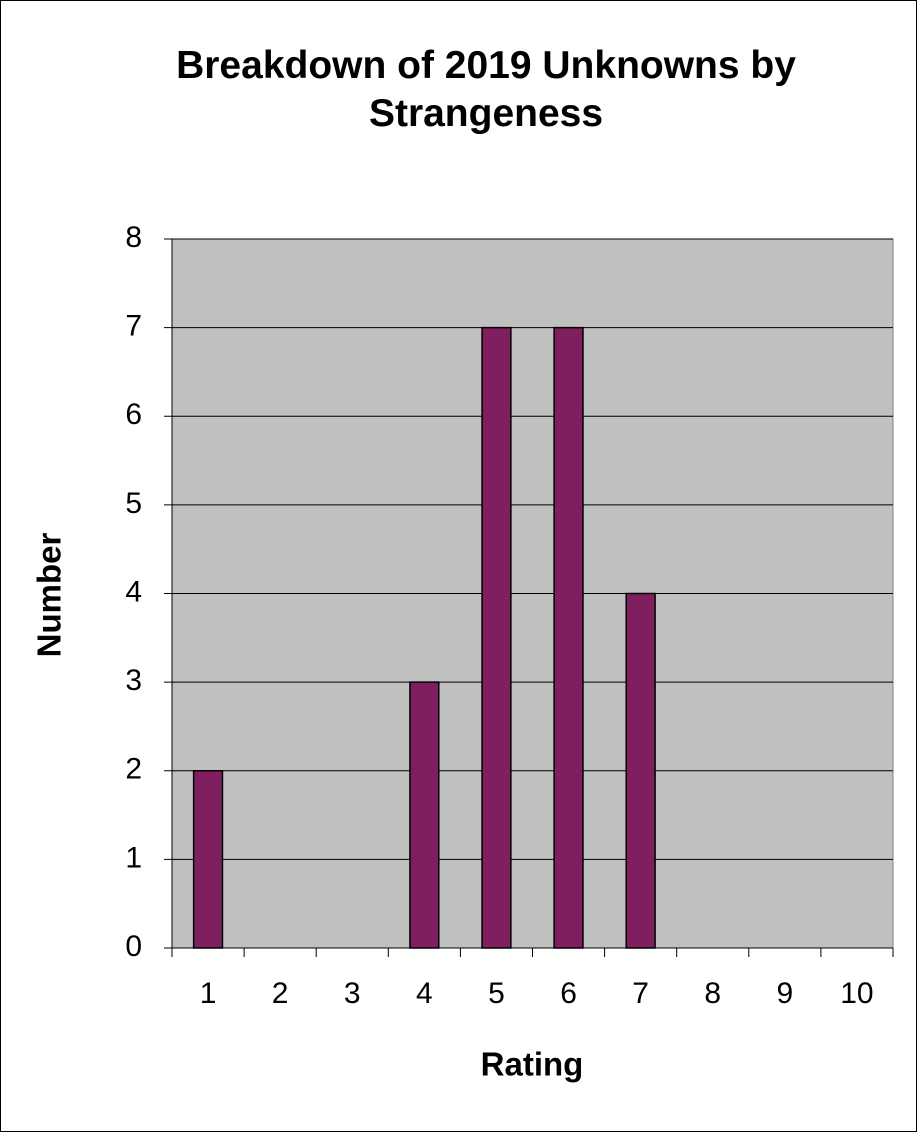 The image size is (917, 1132). I want to click on x-tick-label: 6, so click(568, 993).